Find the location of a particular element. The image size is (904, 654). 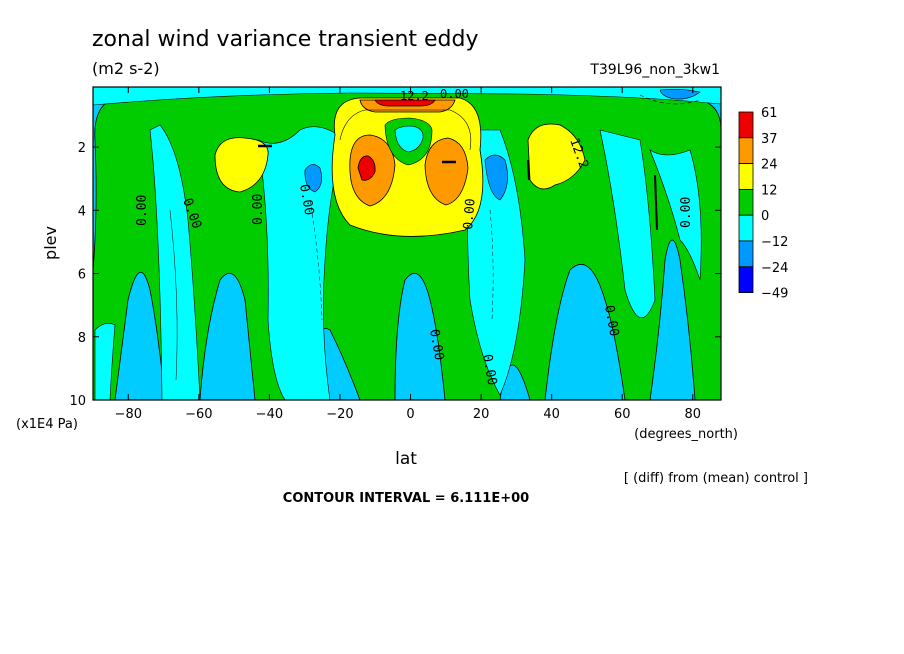

y-tick-label: 2 is located at coordinates (82, 148).